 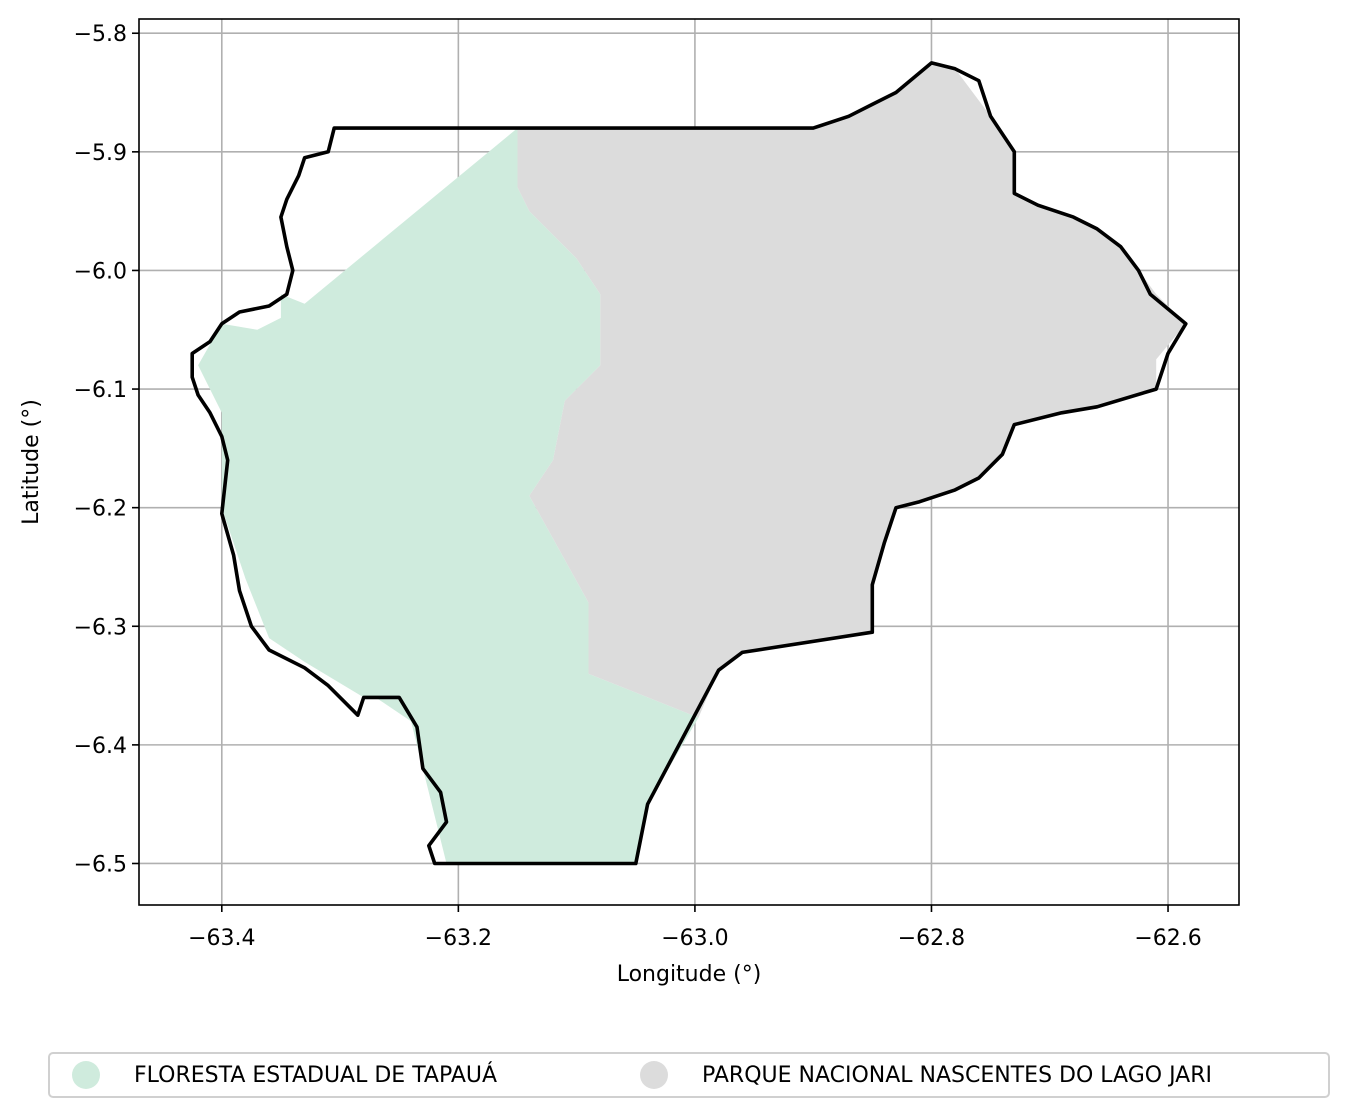 What do you see at coordinates (458, 938) in the screenshot?
I see `x-tick-label: −63.2` at bounding box center [458, 938].